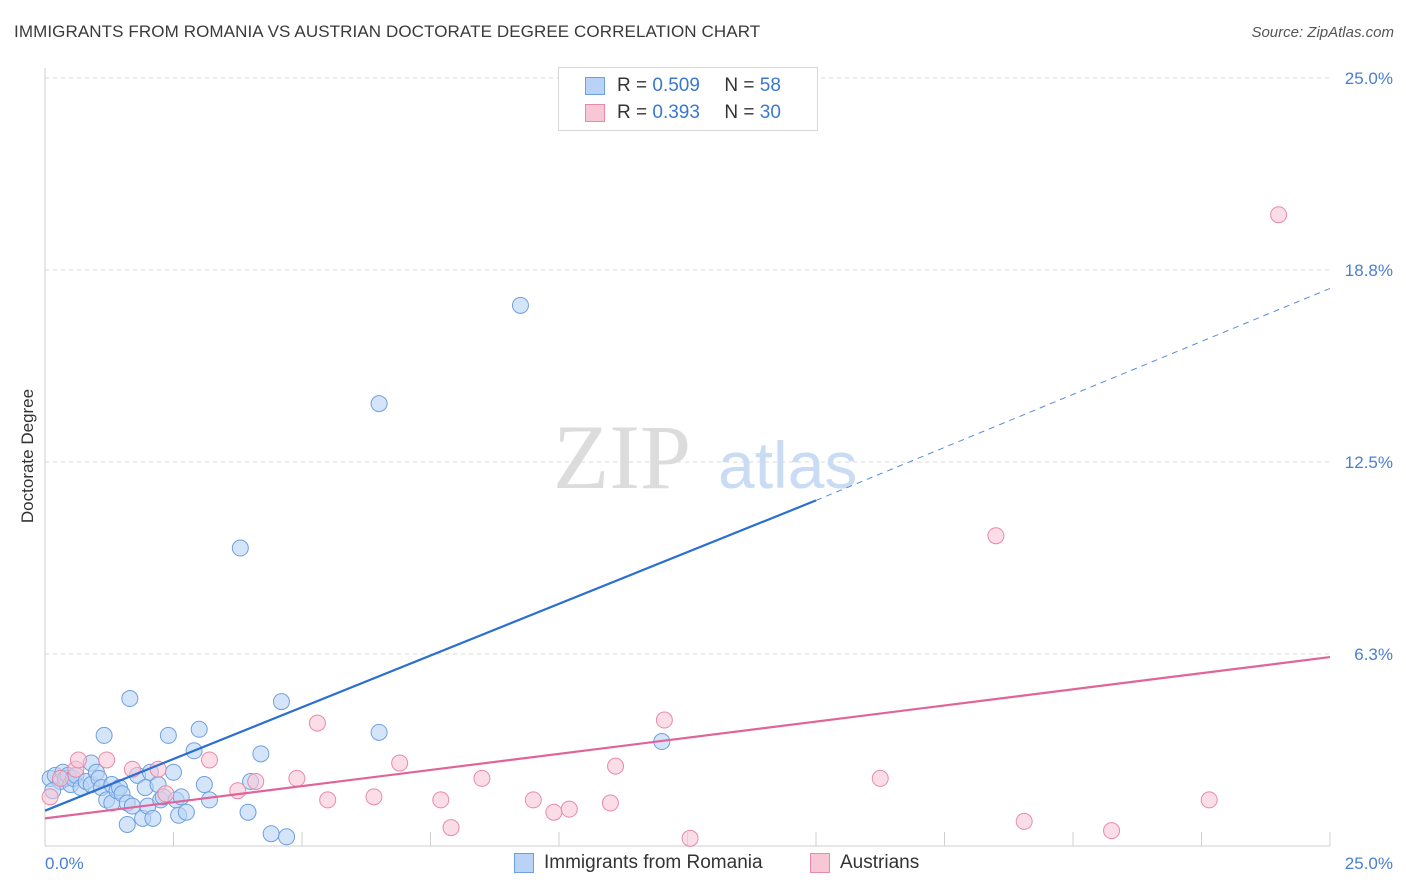 This screenshot has height=892, width=1406. What do you see at coordinates (770, 85) in the screenshot?
I see `legend-n-value: 58` at bounding box center [770, 85].